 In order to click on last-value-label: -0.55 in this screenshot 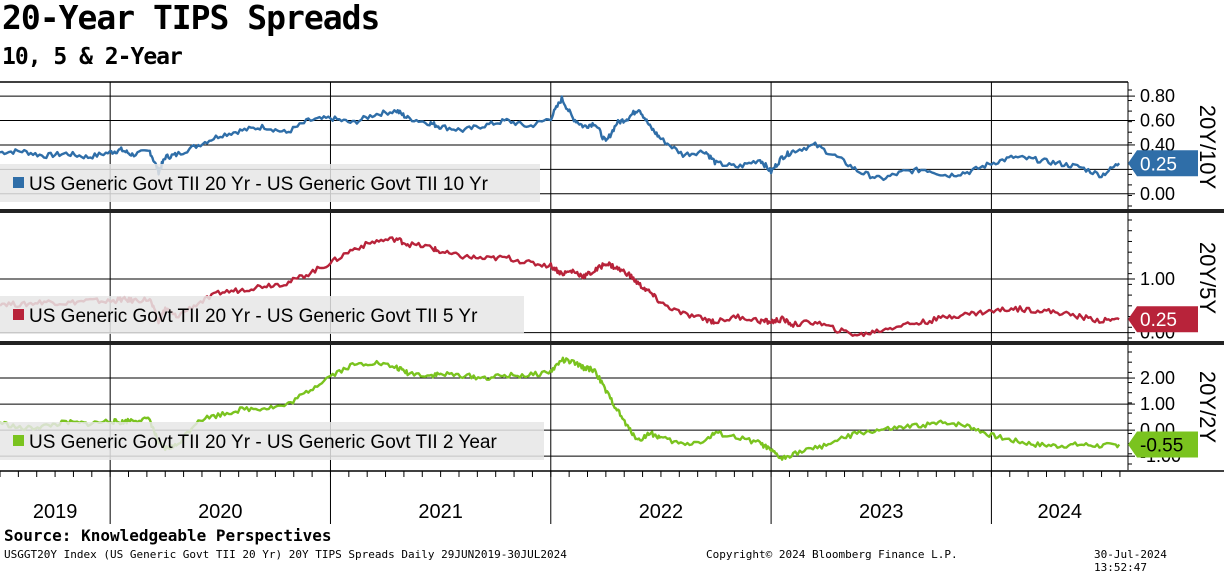, I will do `click(1161, 445)`.